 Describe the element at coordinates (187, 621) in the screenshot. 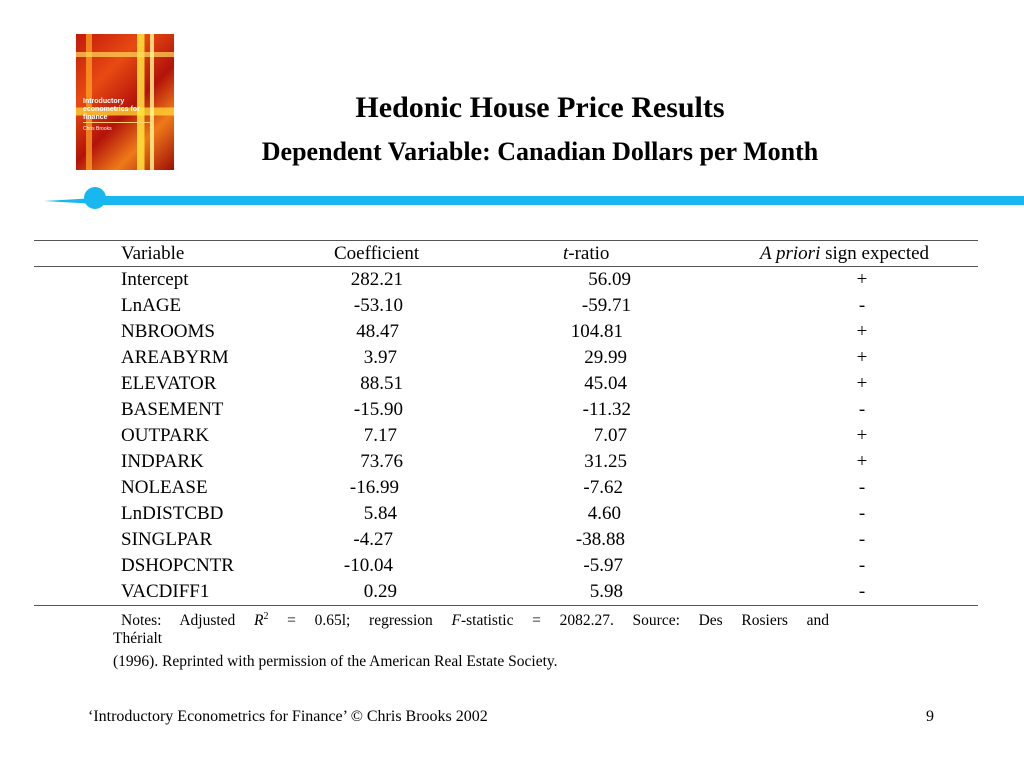

I see `notes-text: Notes: Adjusted` at that location.